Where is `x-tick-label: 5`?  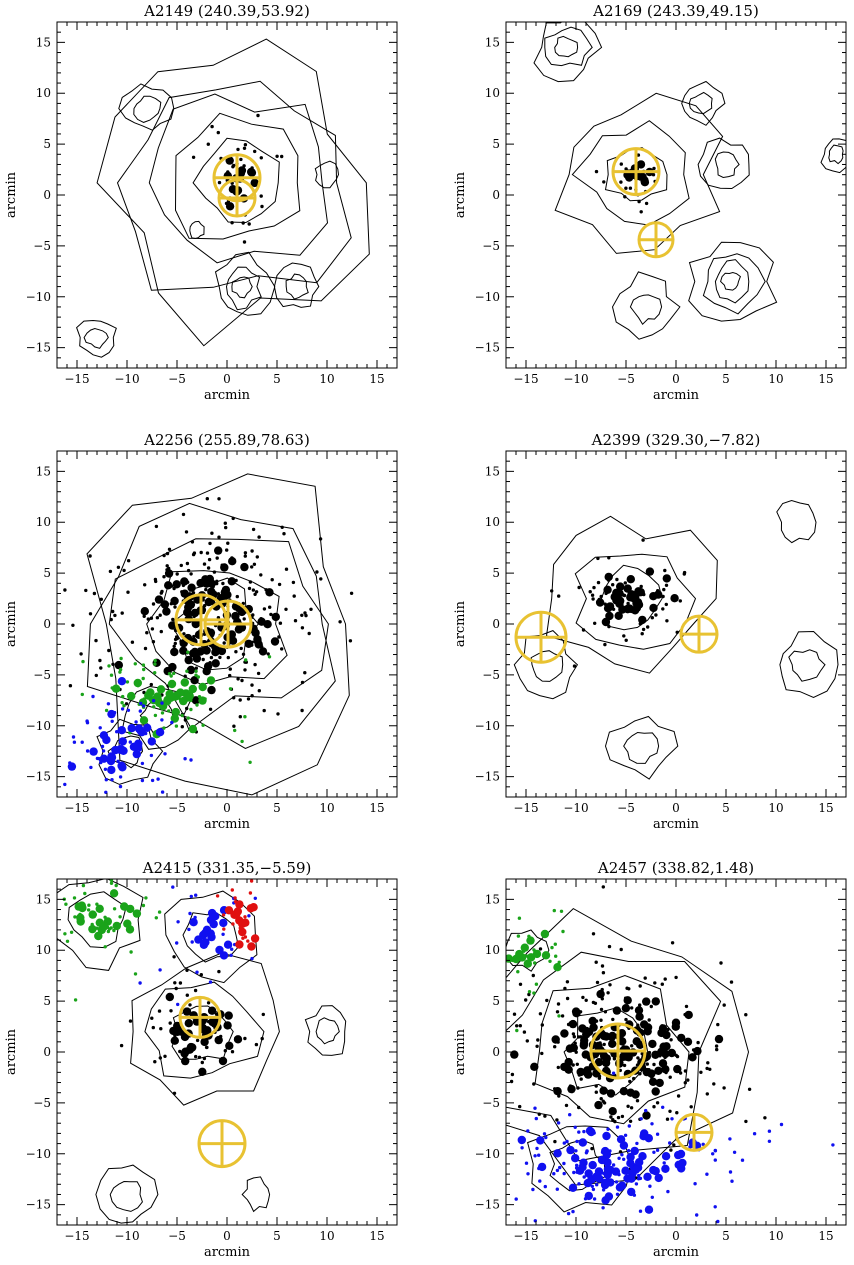
x-tick-label: 5 is located at coordinates (726, 808).